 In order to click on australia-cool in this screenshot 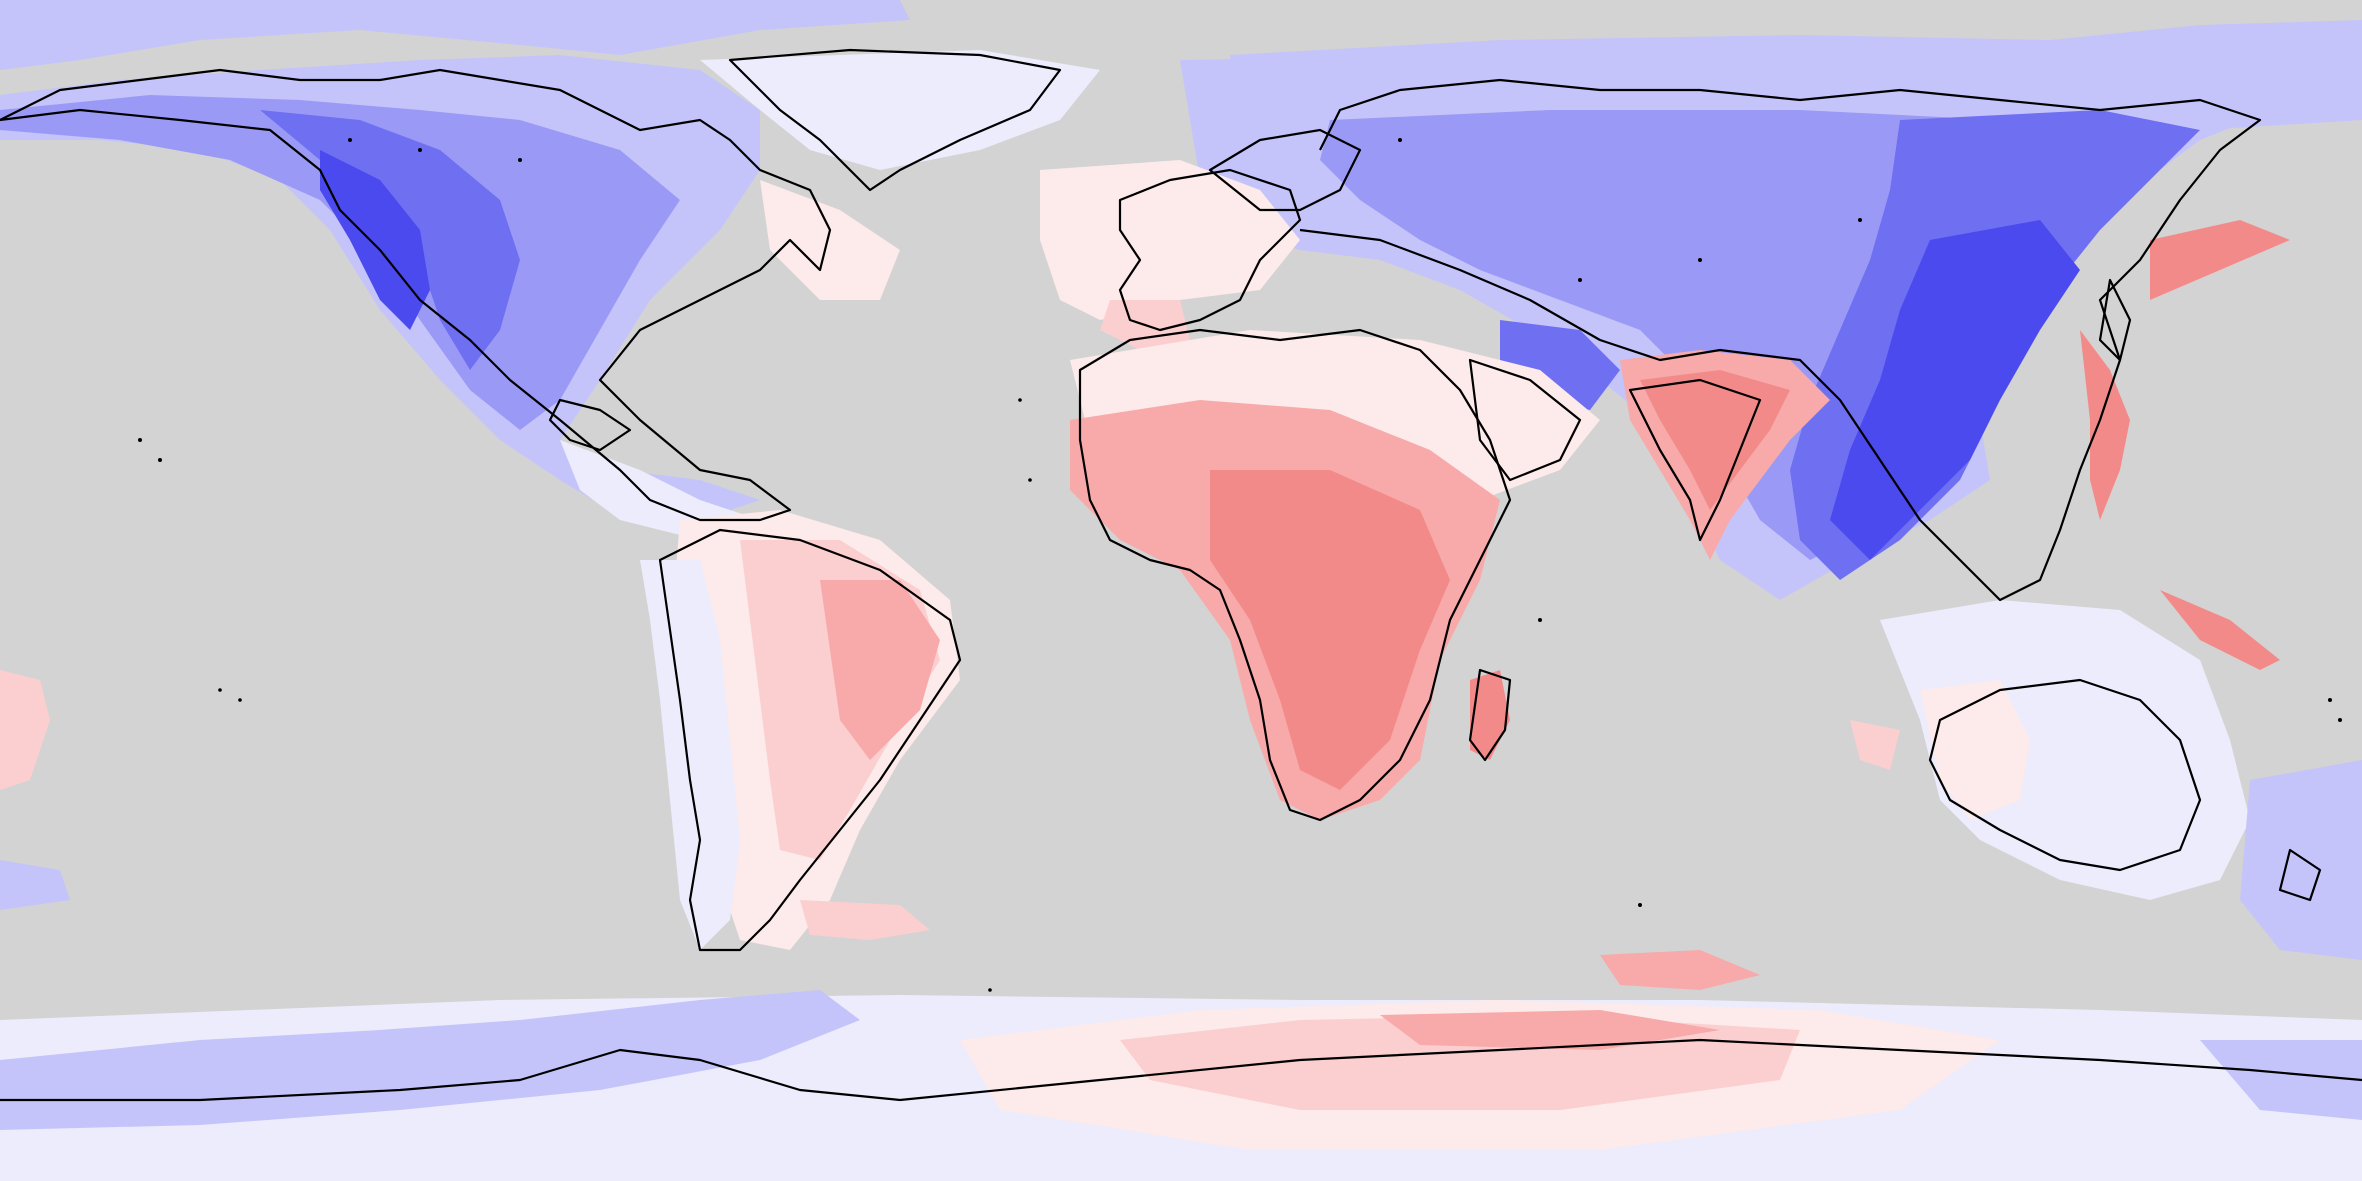, I will do `click(2065, 750)`.